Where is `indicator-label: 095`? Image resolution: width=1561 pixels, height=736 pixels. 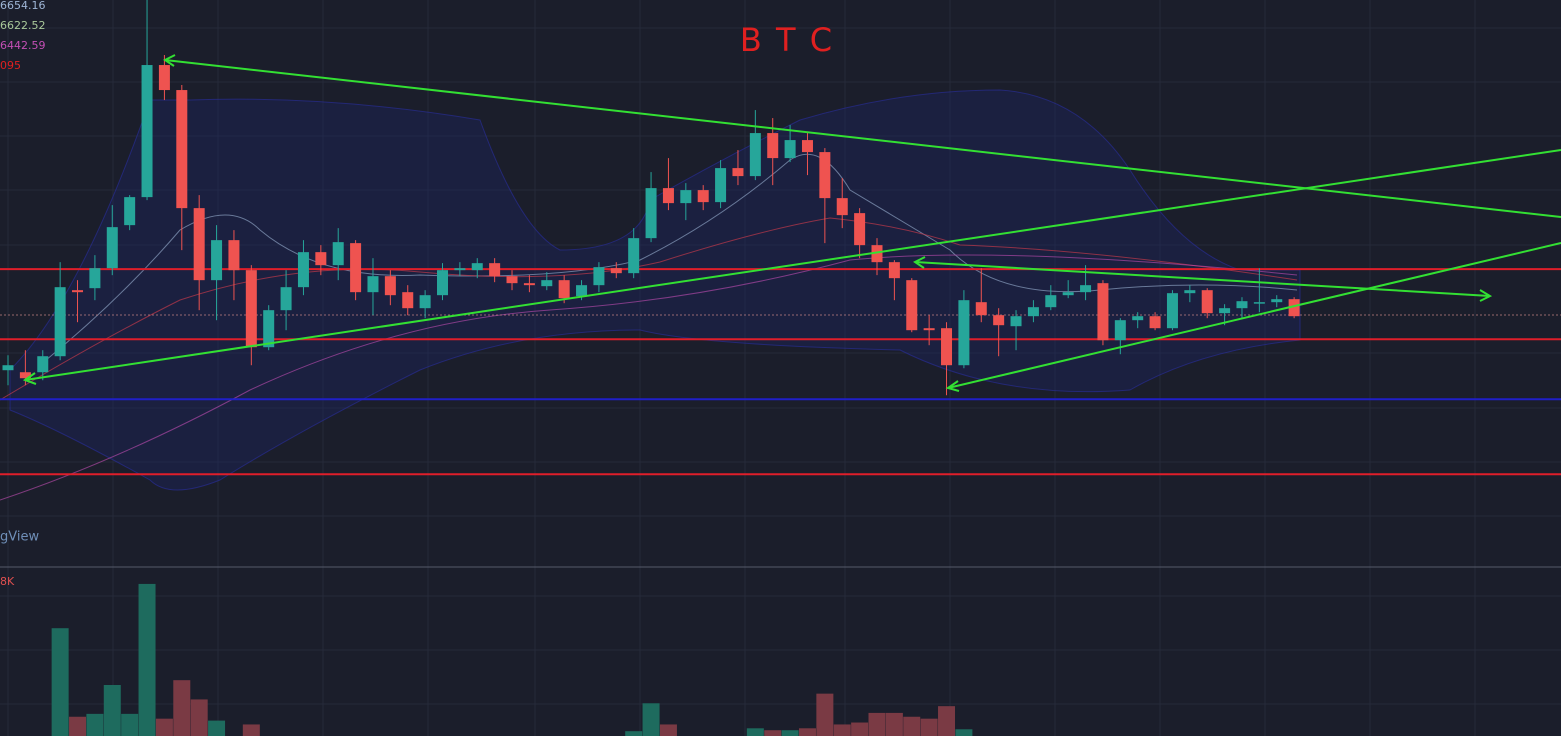 indicator-label: 095 is located at coordinates (10, 65).